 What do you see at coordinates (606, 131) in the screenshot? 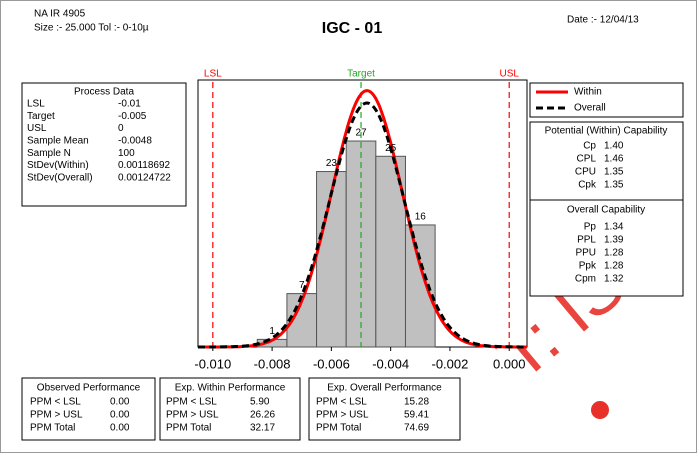
I see `capability-title: Potential (Within) Capability` at bounding box center [606, 131].